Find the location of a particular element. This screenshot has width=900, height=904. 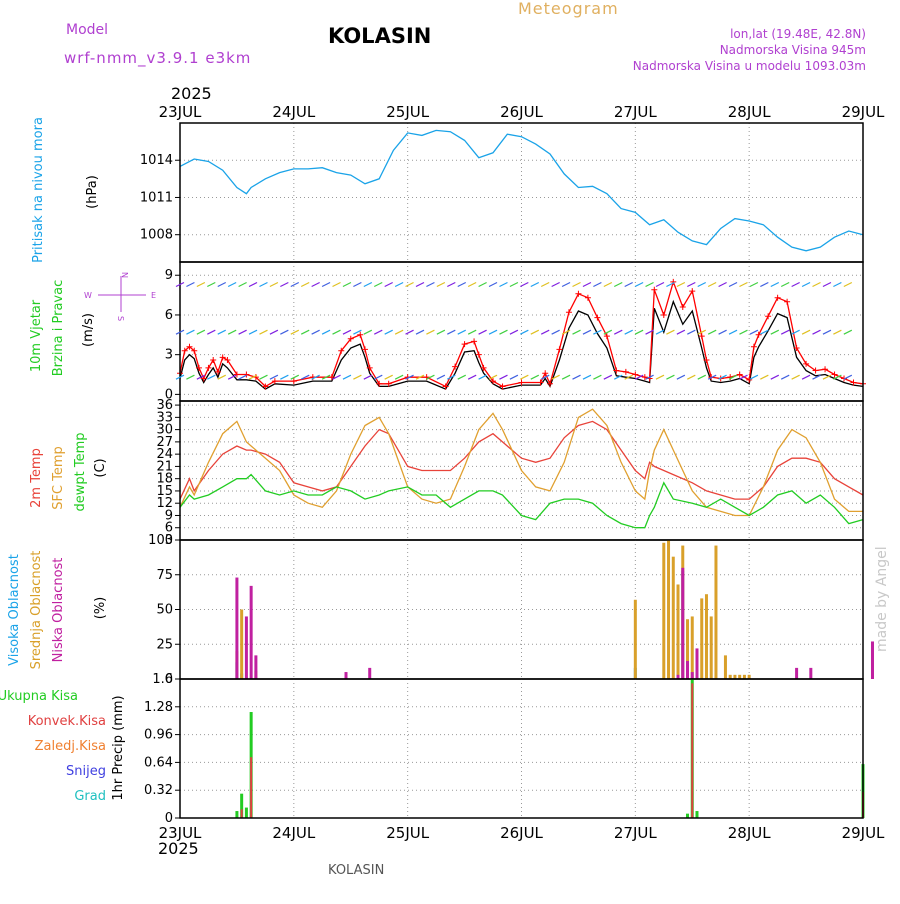

xtick-top-29JUL: 29JUL is located at coordinates (863, 112).